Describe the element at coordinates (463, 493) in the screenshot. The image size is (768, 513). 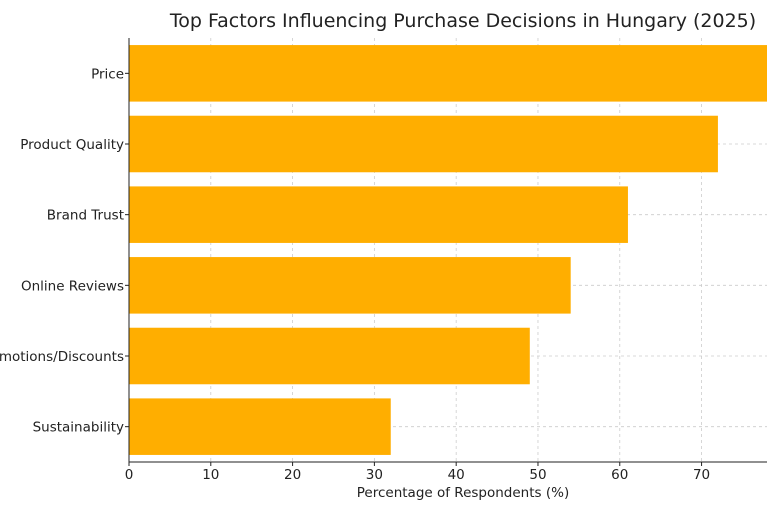
I see `x-axis-label: Percentage of Respondents (%)` at that location.